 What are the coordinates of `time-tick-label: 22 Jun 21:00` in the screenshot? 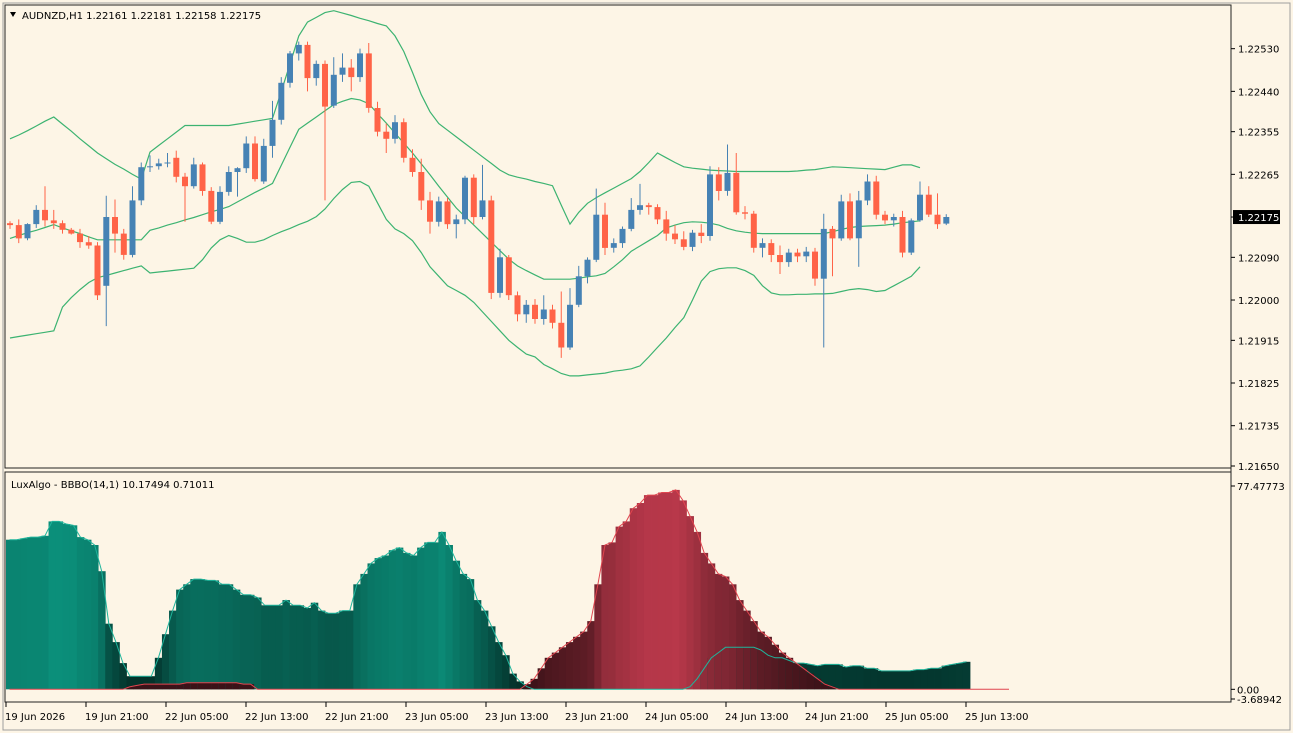 It's located at (357, 717).